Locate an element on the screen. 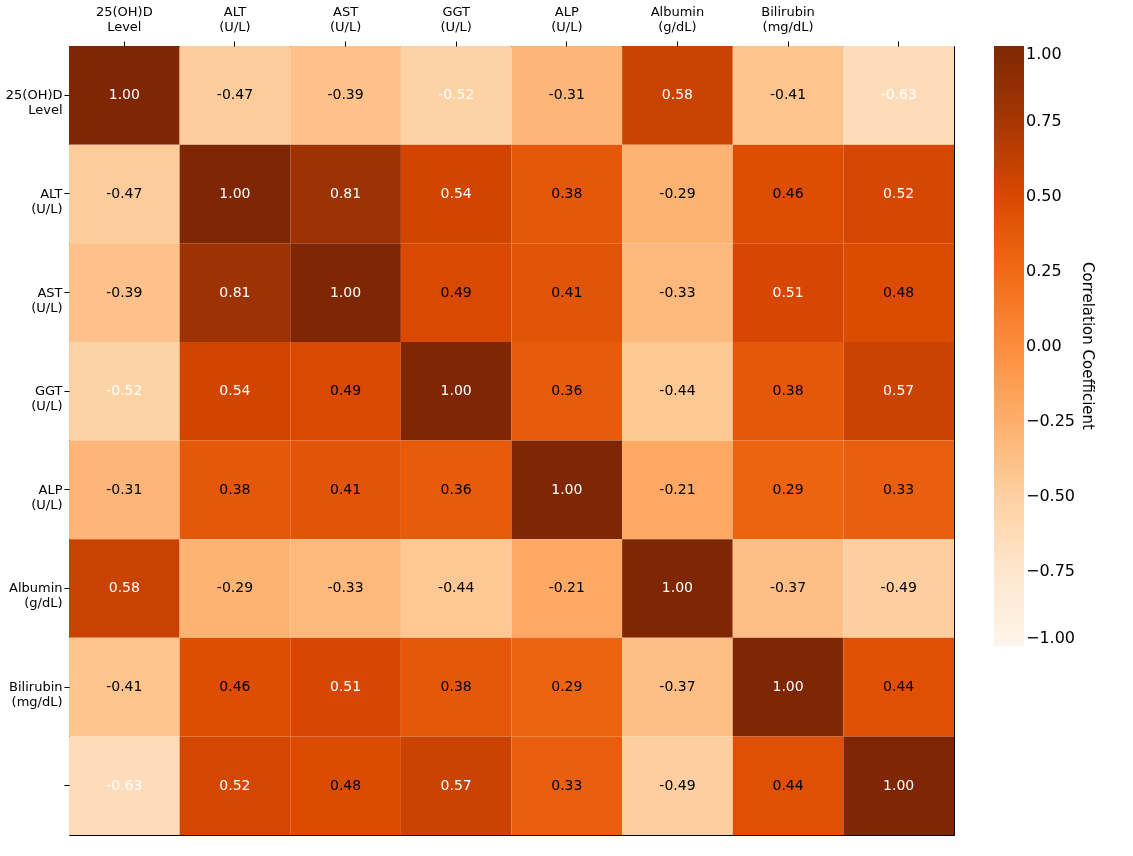 This screenshot has width=1133, height=856. y-tick-label: ALT (U/L) is located at coordinates (47, 200).